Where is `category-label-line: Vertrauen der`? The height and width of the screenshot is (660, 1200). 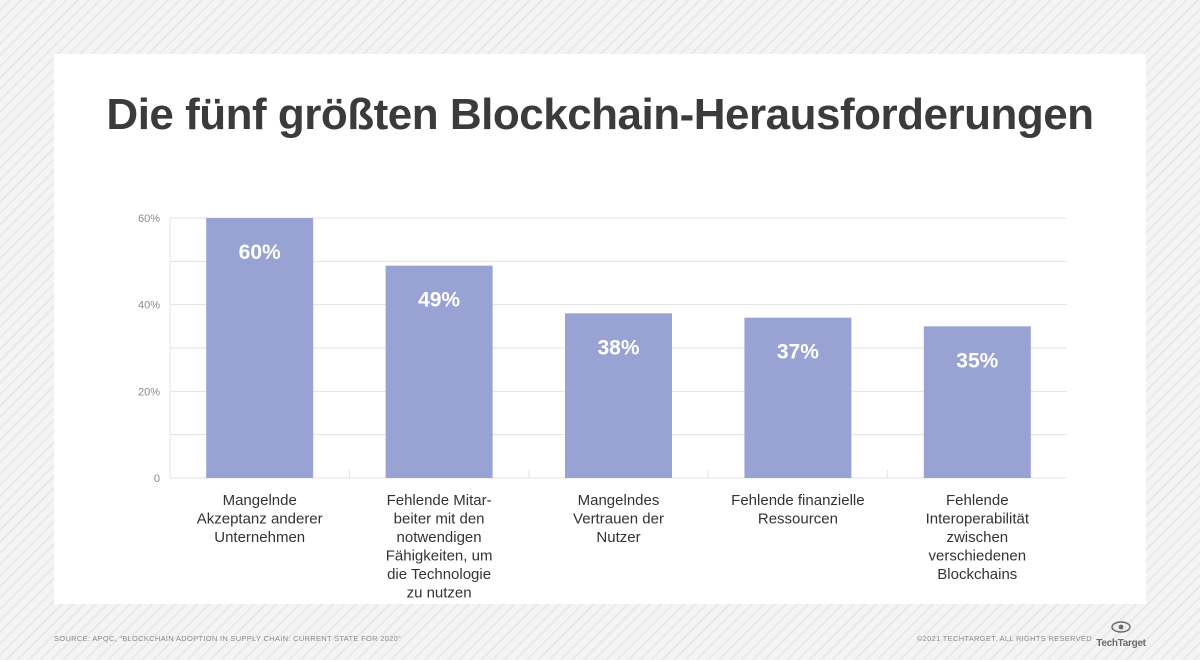 category-label-line: Vertrauen der is located at coordinates (618, 519).